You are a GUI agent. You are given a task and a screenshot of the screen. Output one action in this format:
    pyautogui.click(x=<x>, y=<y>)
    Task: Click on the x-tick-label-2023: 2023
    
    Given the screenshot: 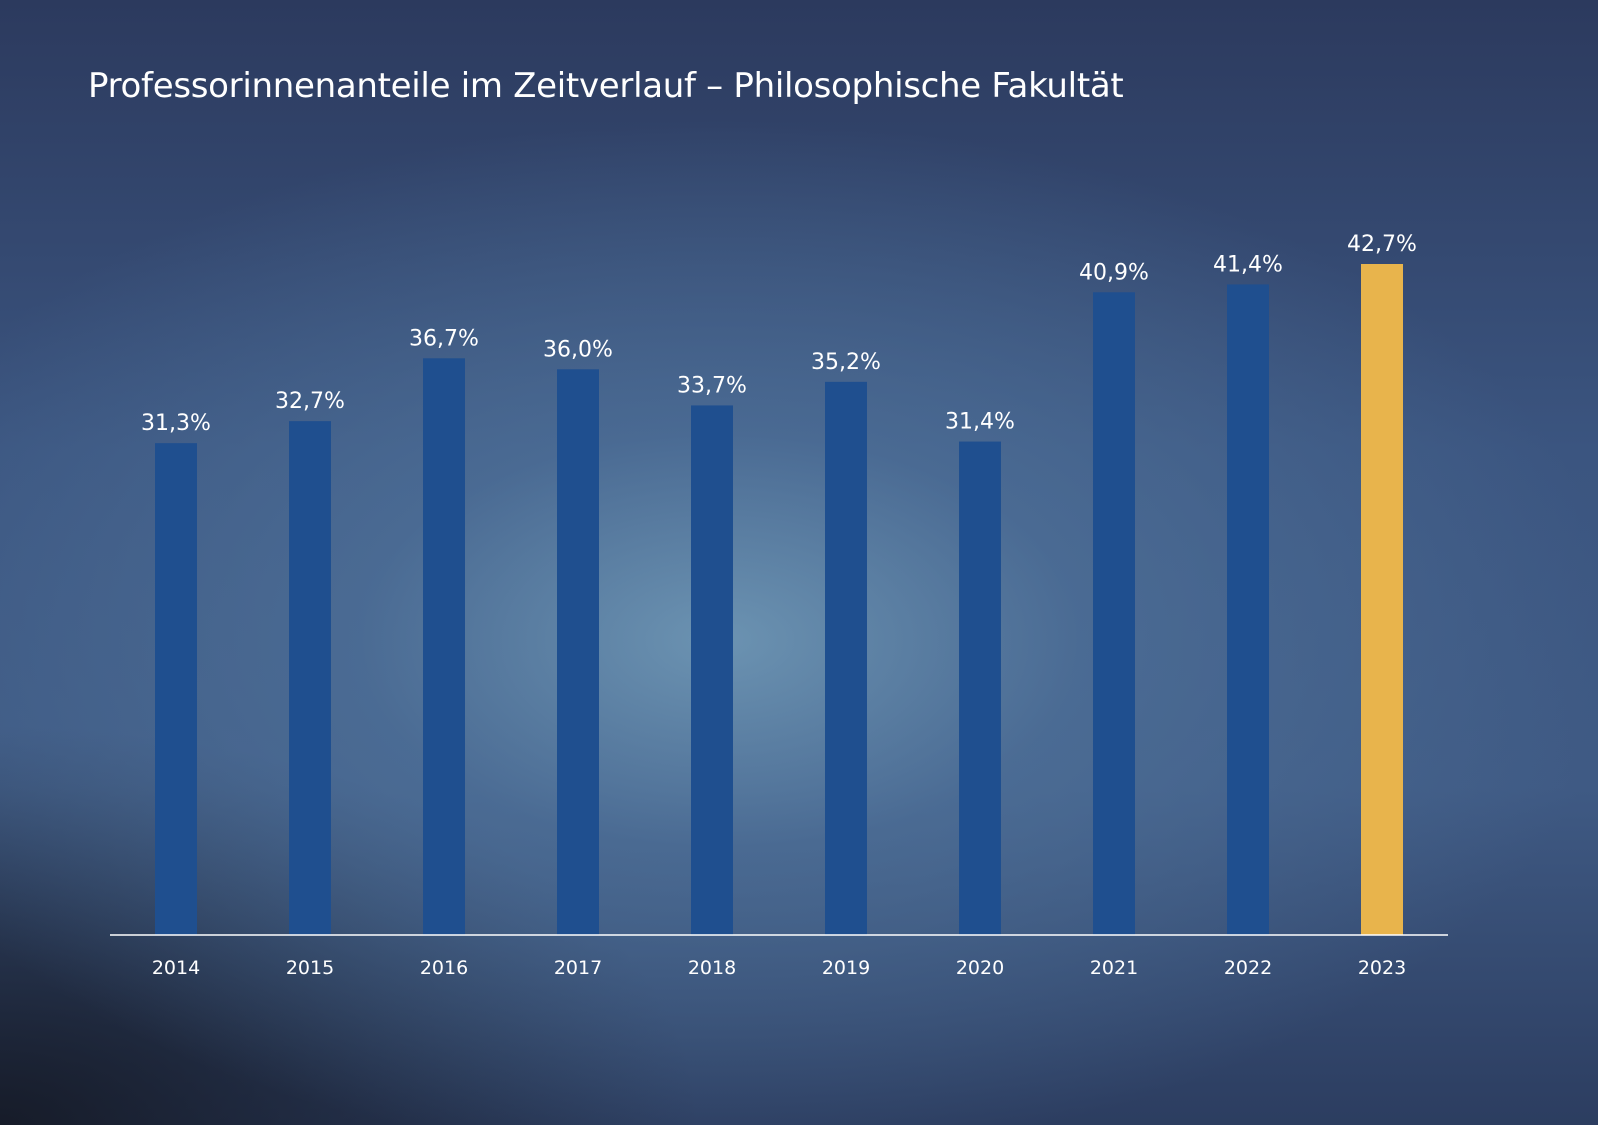 What is the action you would take?
    pyautogui.click(x=1382, y=968)
    